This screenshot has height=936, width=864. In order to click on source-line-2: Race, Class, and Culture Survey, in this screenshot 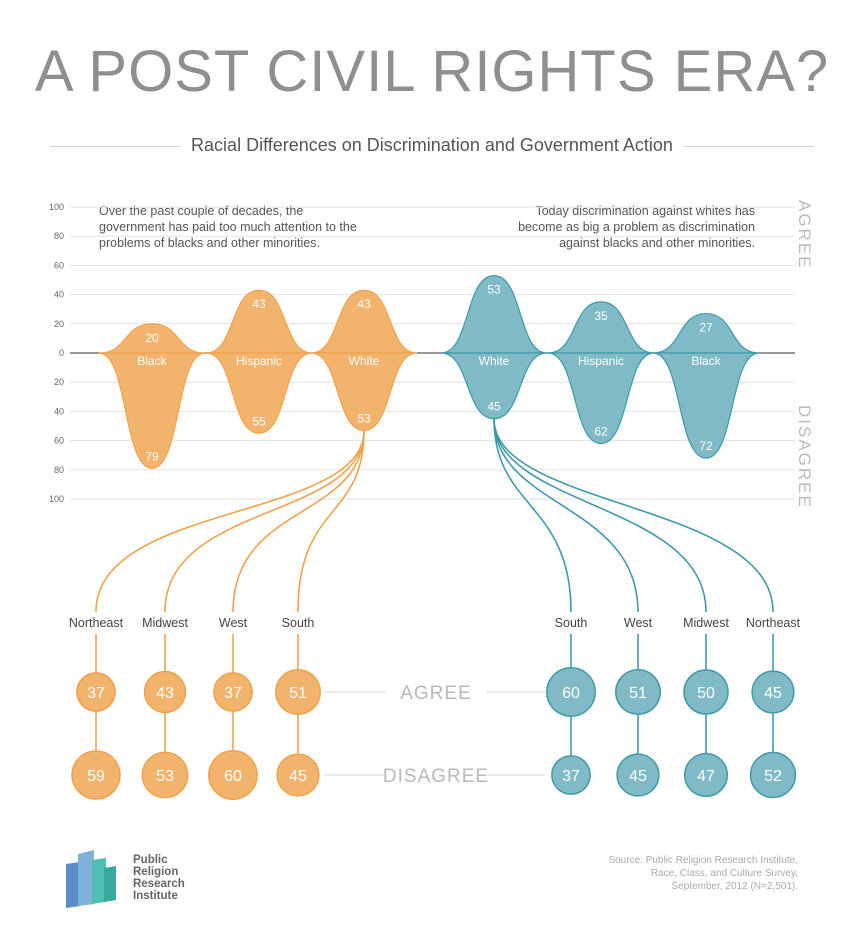, I will do `click(724, 873)`.